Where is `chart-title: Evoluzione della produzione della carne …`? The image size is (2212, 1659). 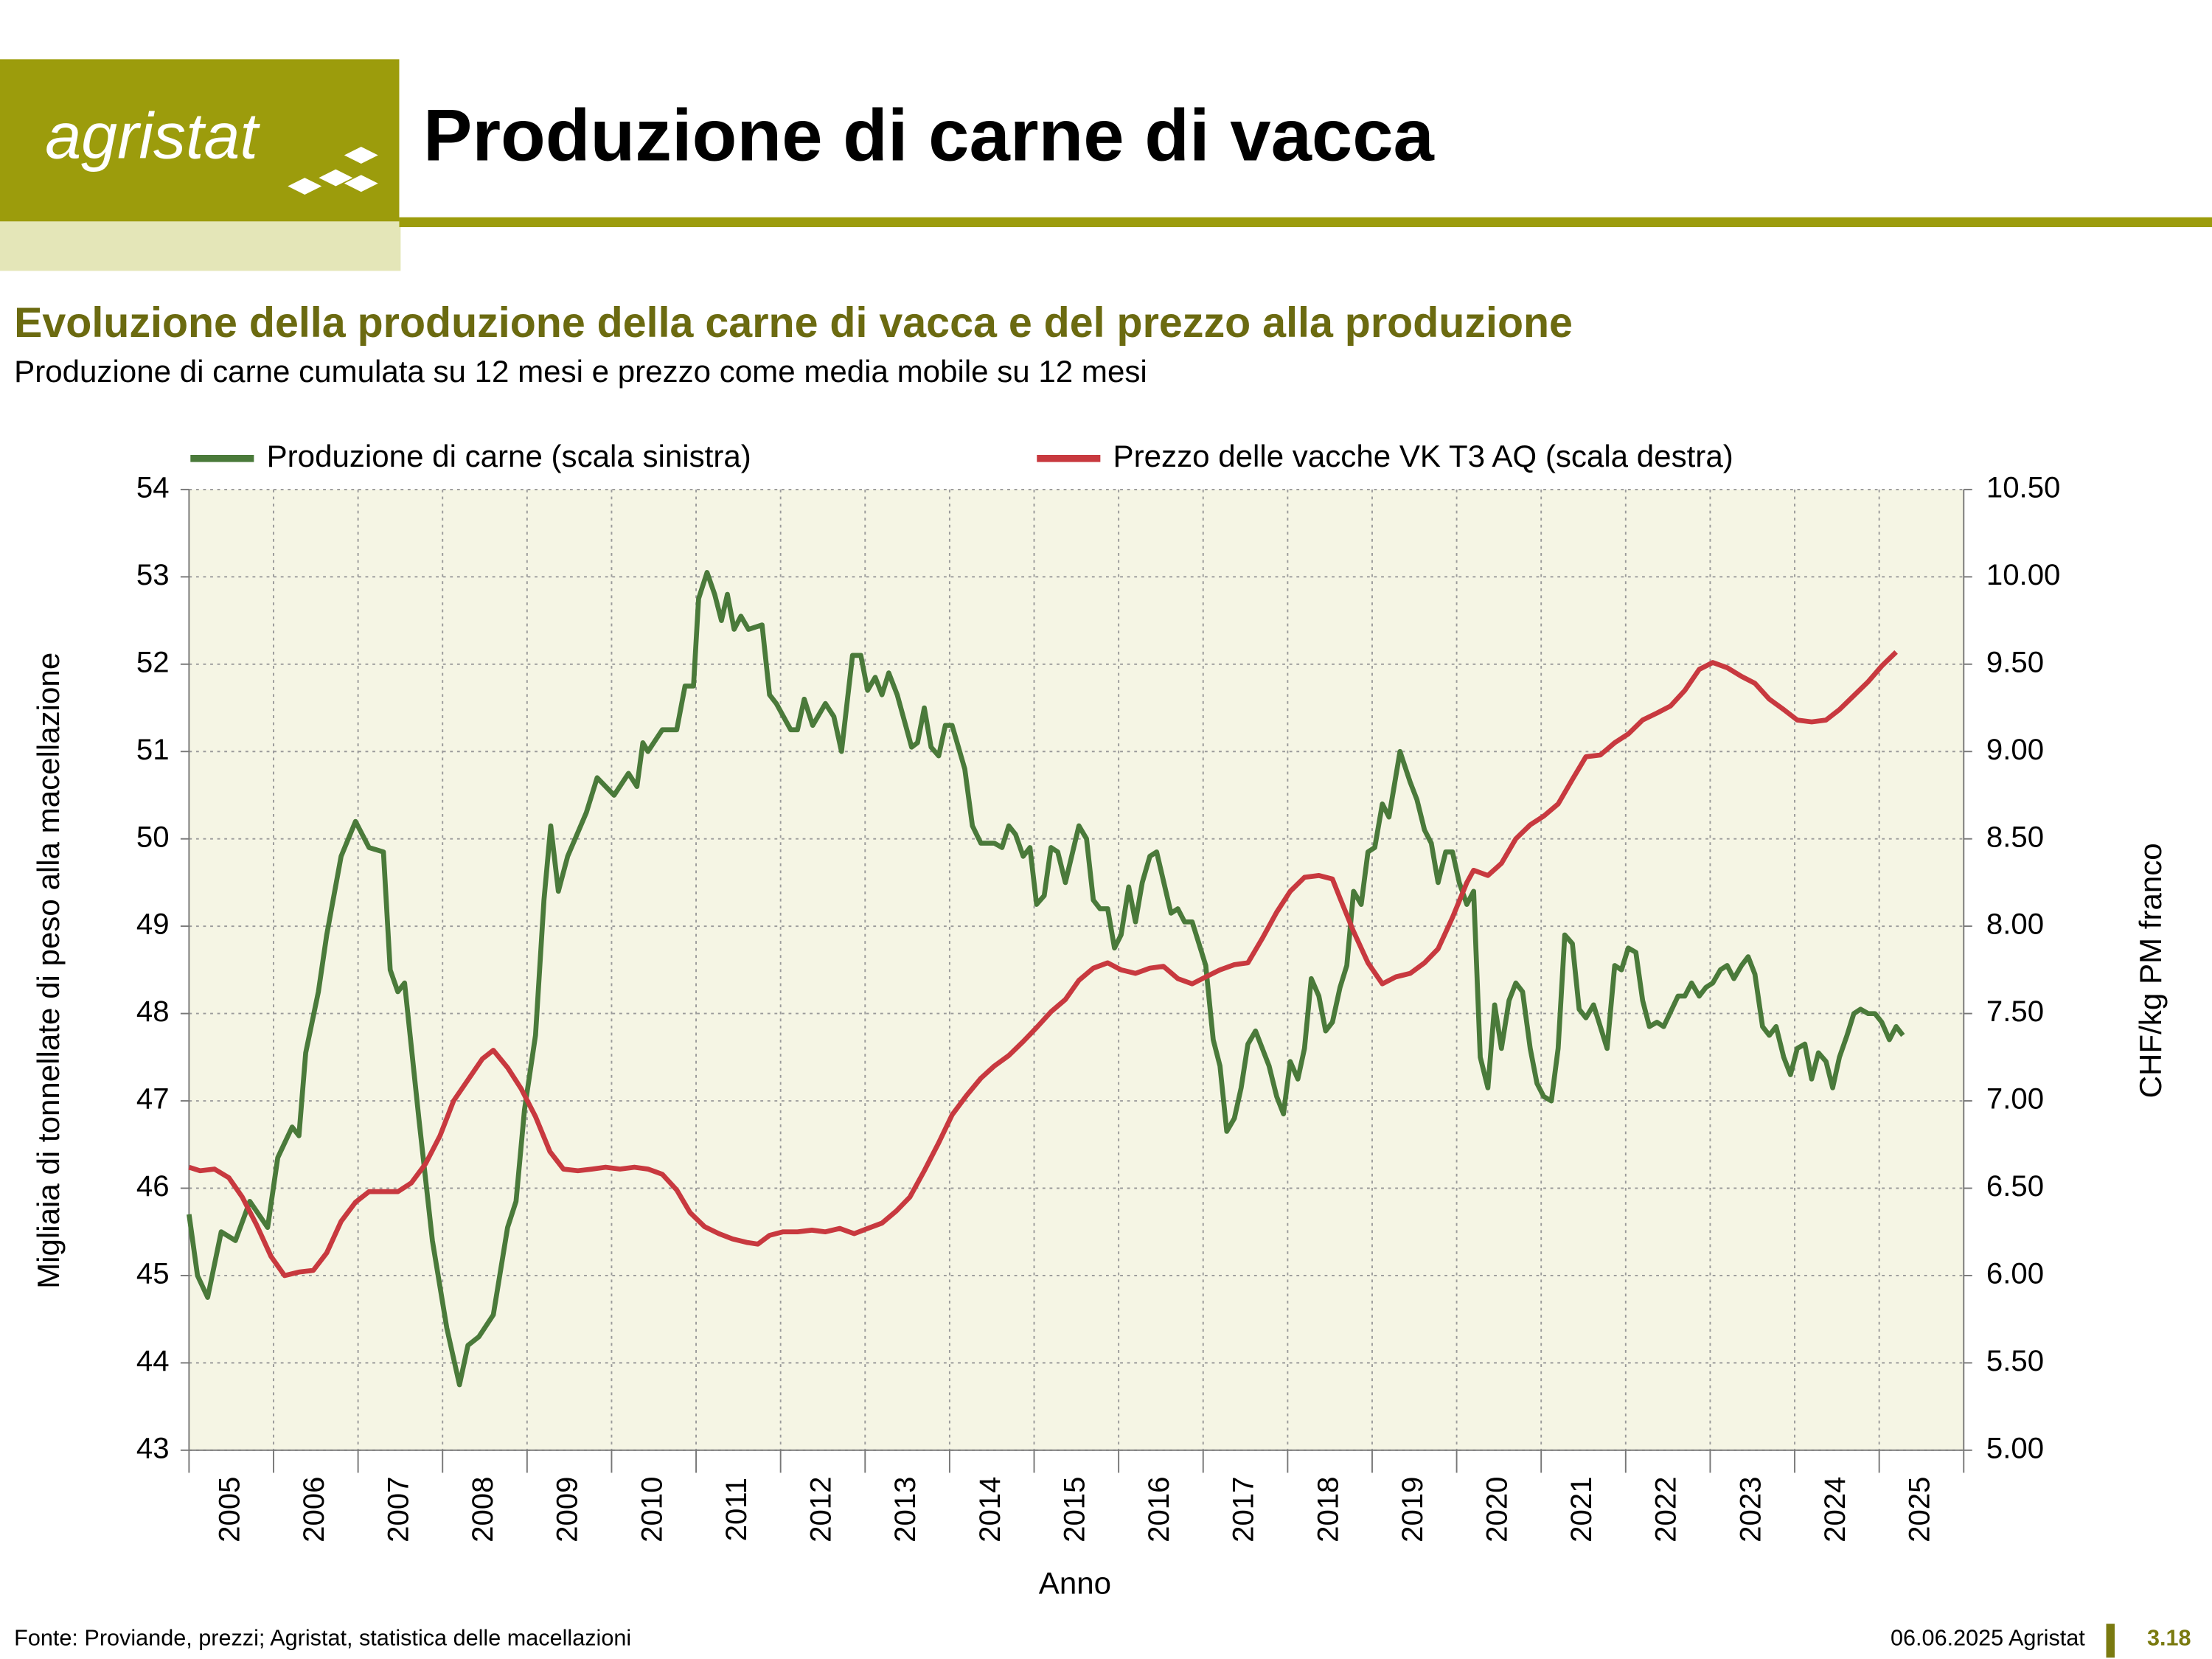 chart-title: Evoluzione della produzione della carne … is located at coordinates (793, 323).